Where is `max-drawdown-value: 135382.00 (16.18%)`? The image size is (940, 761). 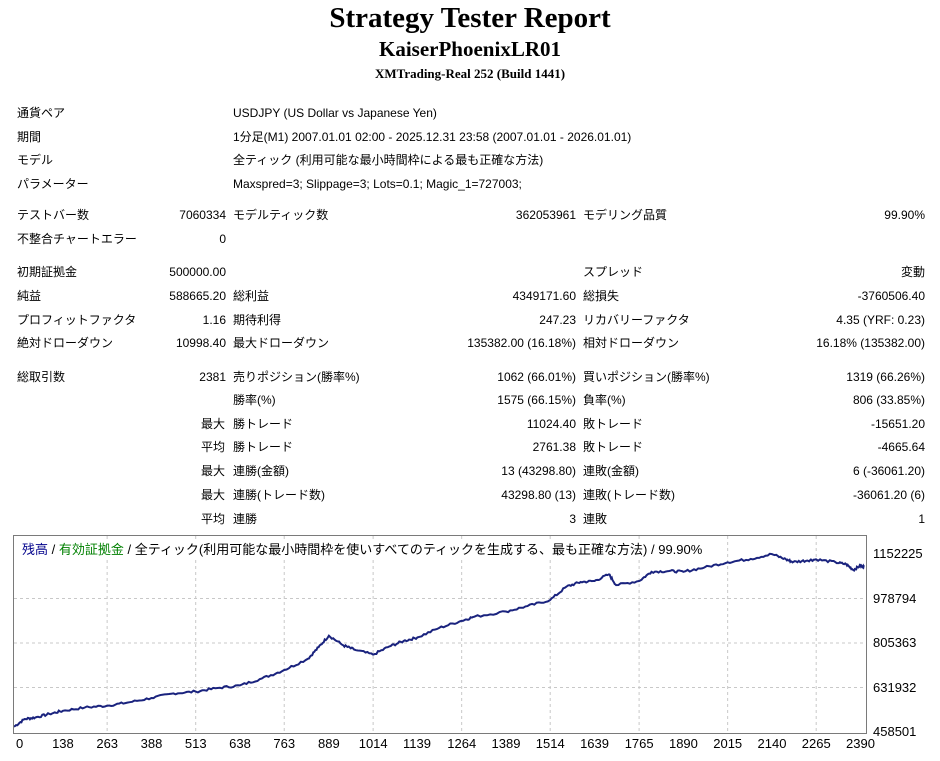 max-drawdown-value: 135382.00 (16.18%) is located at coordinates (521, 343).